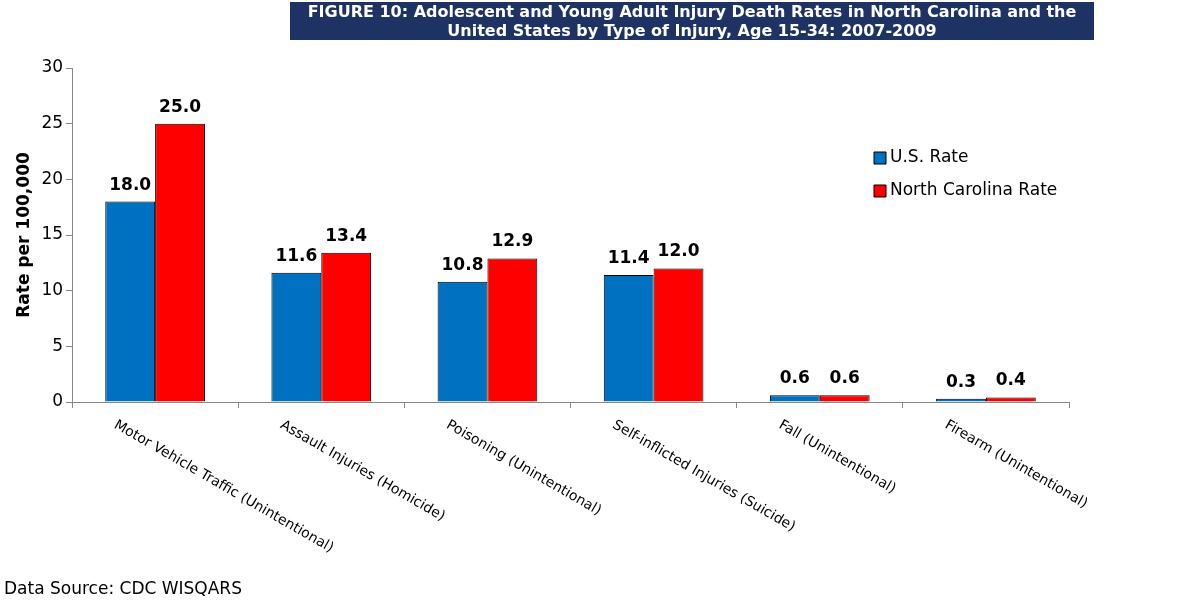 This screenshot has width=1179, height=600. I want to click on y-tick-label: 20, so click(52, 177).